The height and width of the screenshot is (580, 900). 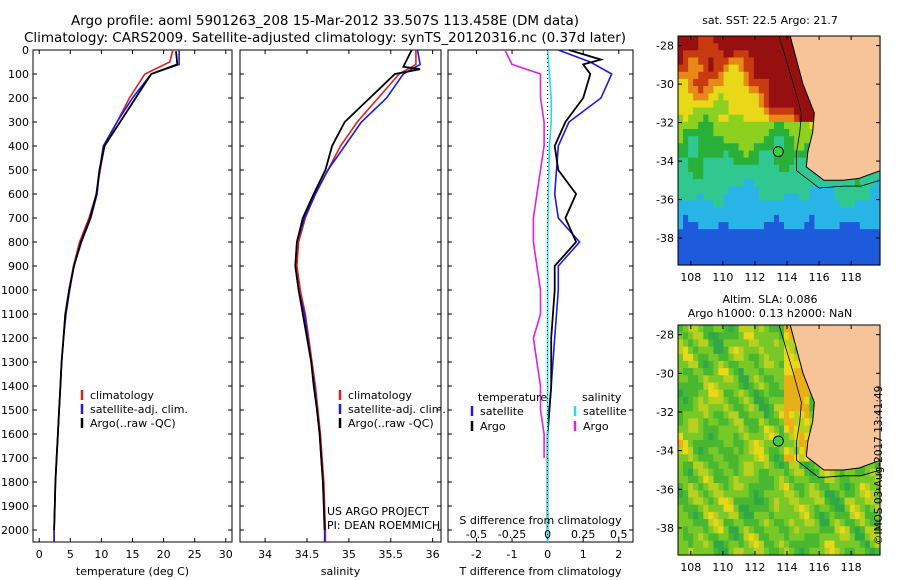 What do you see at coordinates (879, 465) in the screenshot?
I see `imos-timestamp: ©IMOS 03-Aug-2017 13:41:49` at bounding box center [879, 465].